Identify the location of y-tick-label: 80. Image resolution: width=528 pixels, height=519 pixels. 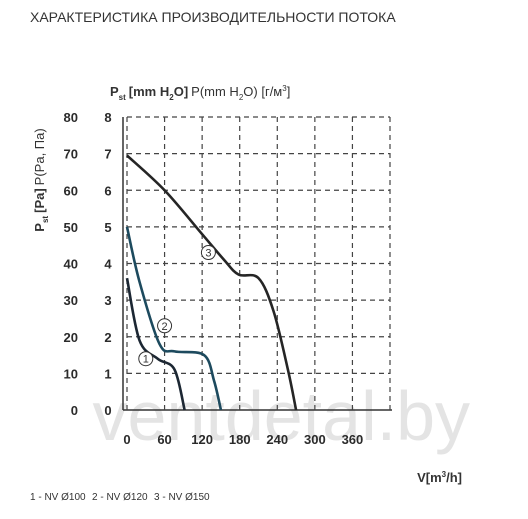
(71, 117).